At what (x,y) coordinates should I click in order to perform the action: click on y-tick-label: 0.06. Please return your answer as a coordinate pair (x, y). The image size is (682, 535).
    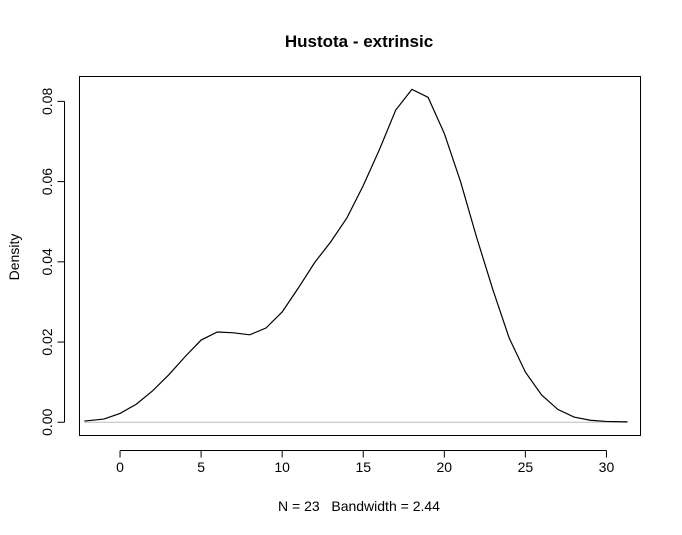
    Looking at the image, I should click on (47, 181).